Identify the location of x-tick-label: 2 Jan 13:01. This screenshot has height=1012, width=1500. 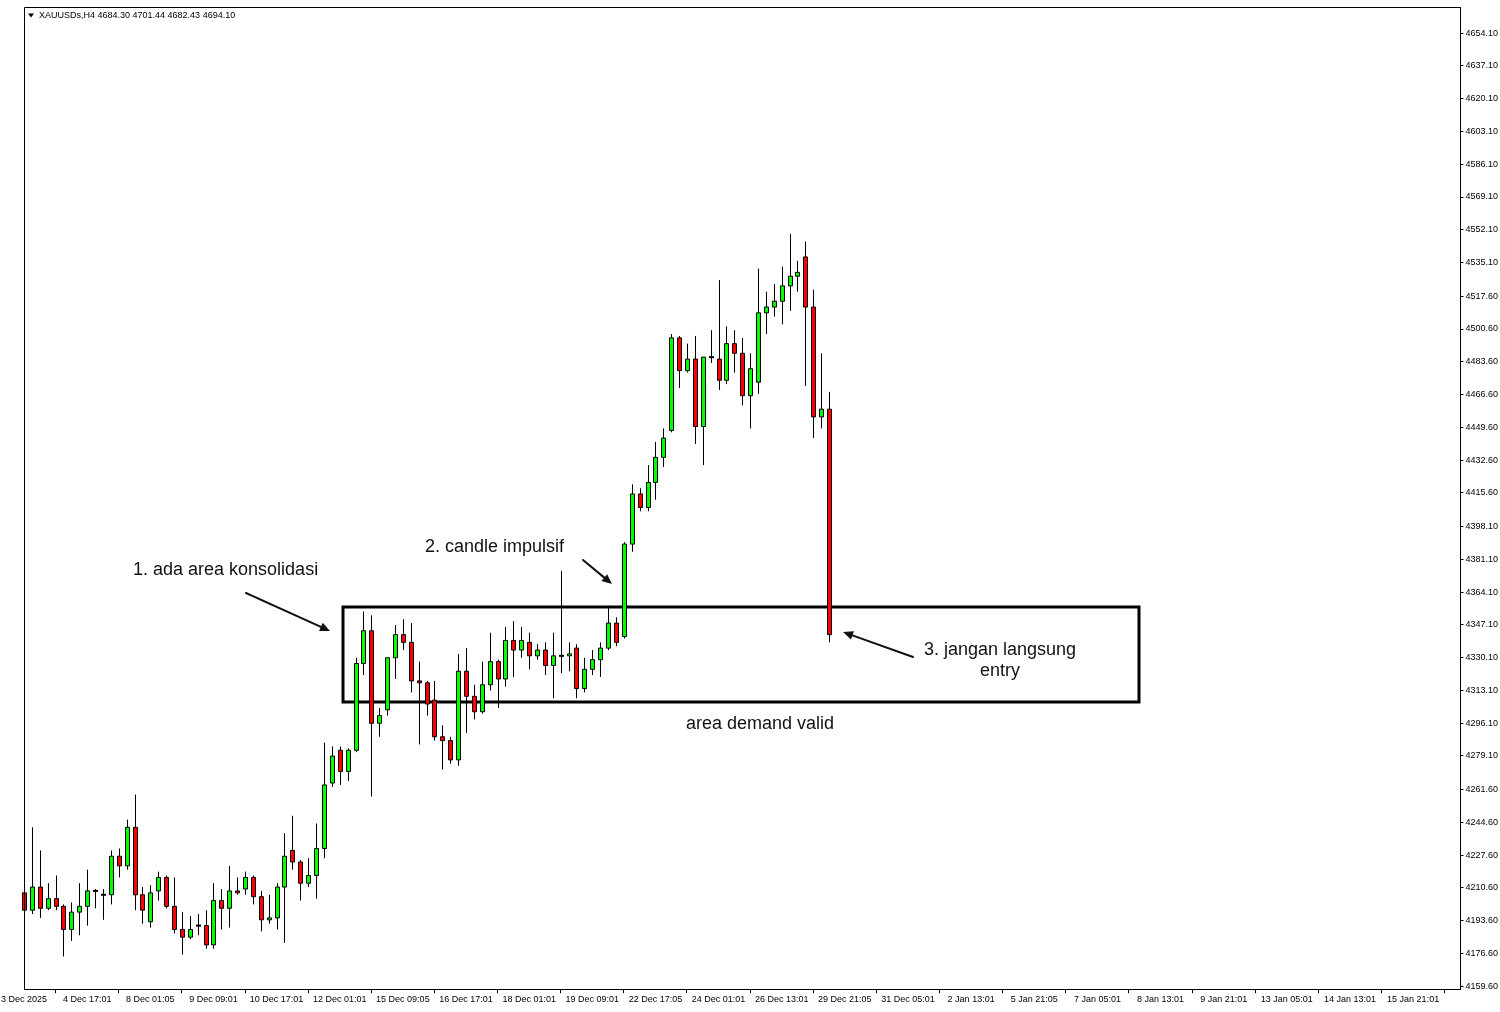
(971, 999).